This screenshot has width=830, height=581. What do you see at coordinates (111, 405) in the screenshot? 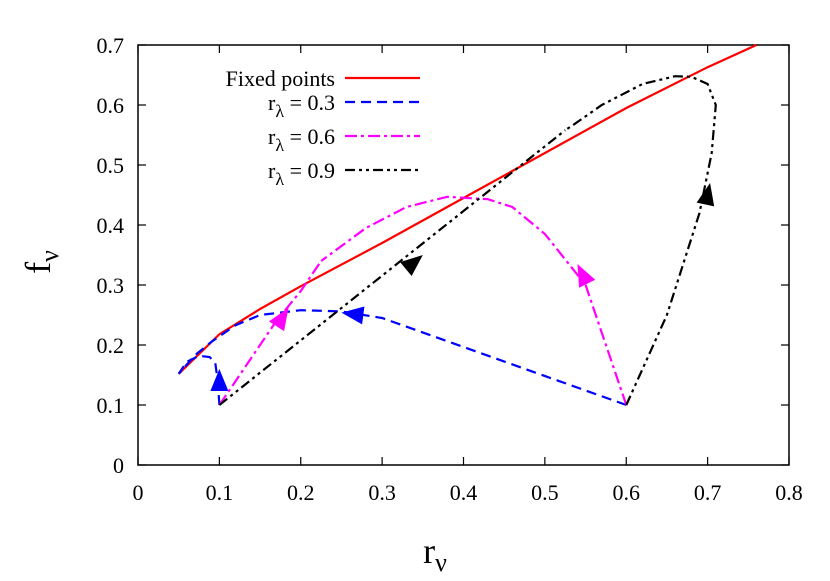
I see `y-tick-label: 0.1` at bounding box center [111, 405].